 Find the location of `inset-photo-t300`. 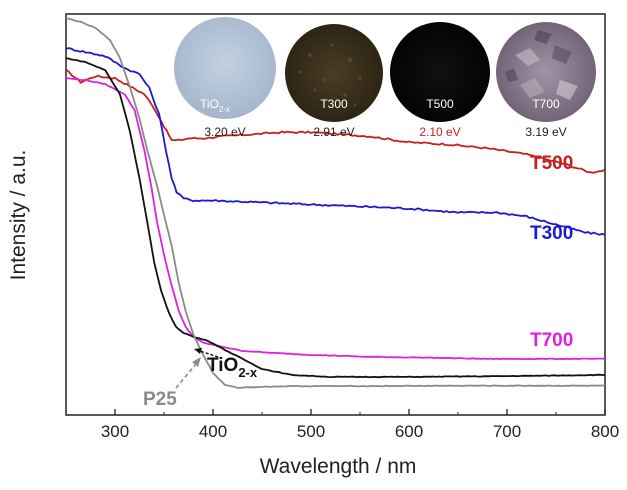

inset-photo-t300 is located at coordinates (334, 73).